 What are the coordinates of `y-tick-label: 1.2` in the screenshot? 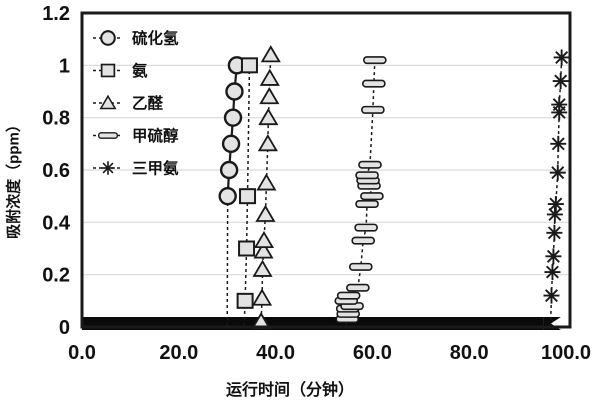 It's located at (56, 14).